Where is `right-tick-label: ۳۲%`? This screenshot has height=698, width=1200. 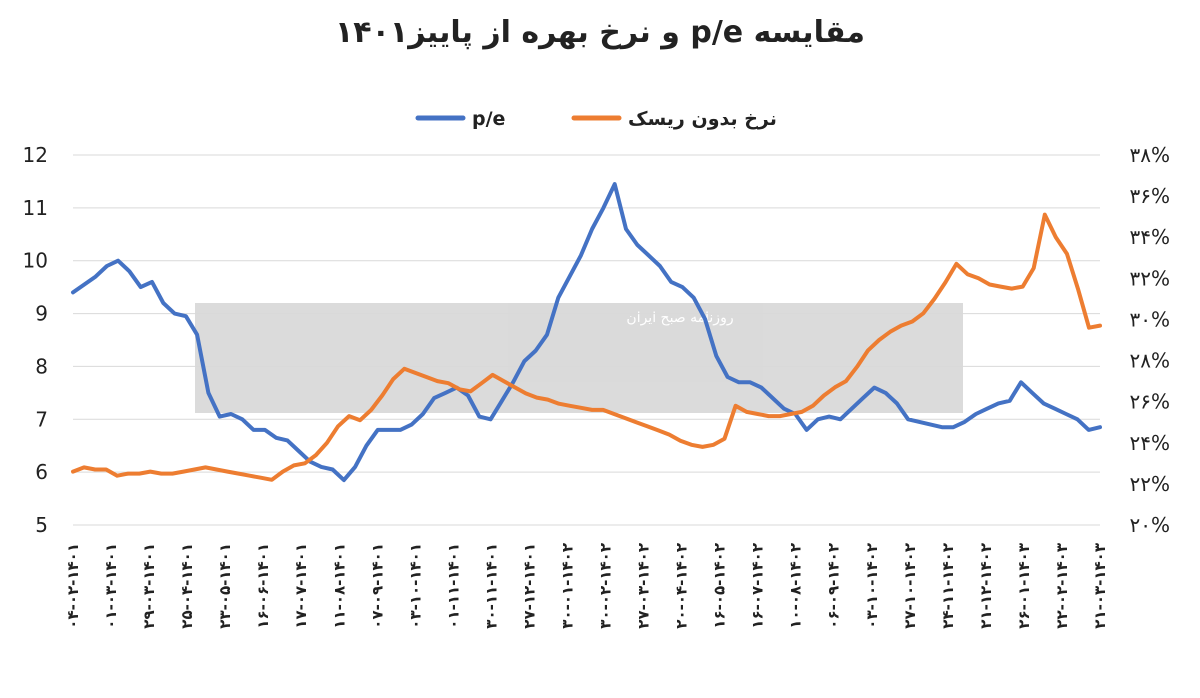 right-tick-label: ۳۲% is located at coordinates (1150, 278).